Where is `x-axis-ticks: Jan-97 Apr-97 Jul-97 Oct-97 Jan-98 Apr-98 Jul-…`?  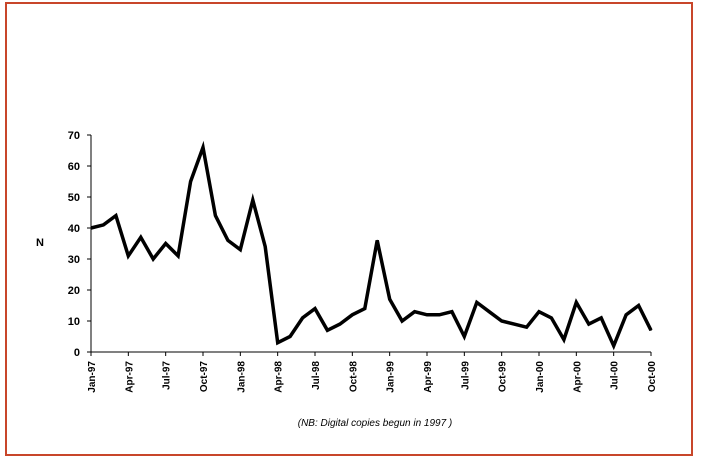
x-axis-ticks: Jan-97 Apr-97 Jul-97 Oct-97 Jan-98 Apr-98 Jul-… is located at coordinates (372, 372).